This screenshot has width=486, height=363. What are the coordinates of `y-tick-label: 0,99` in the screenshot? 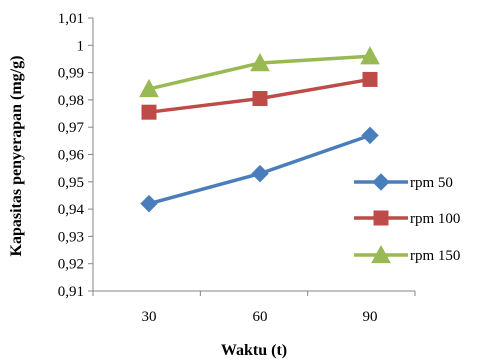 It's located at (71, 74).